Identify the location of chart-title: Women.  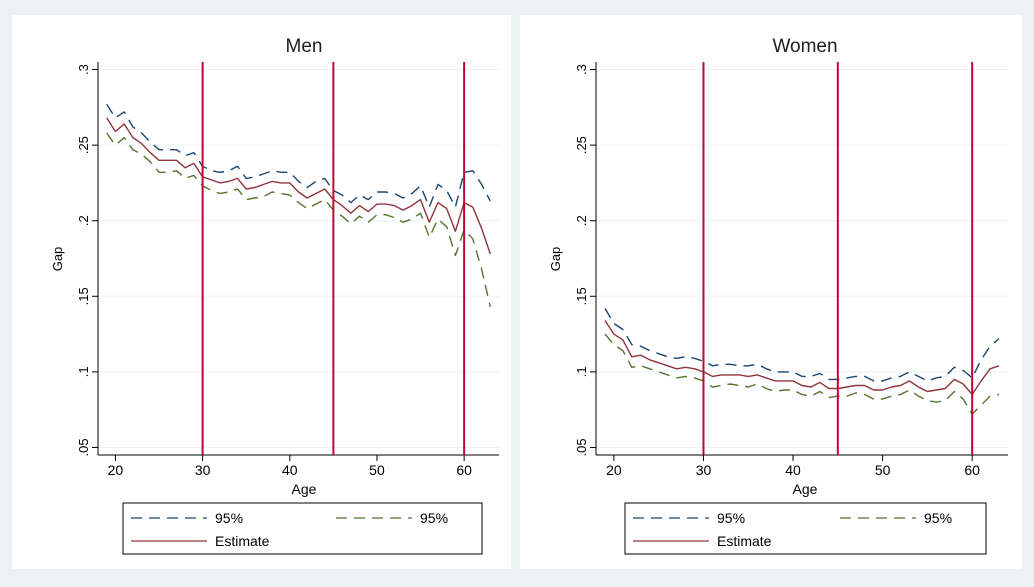
(804, 46).